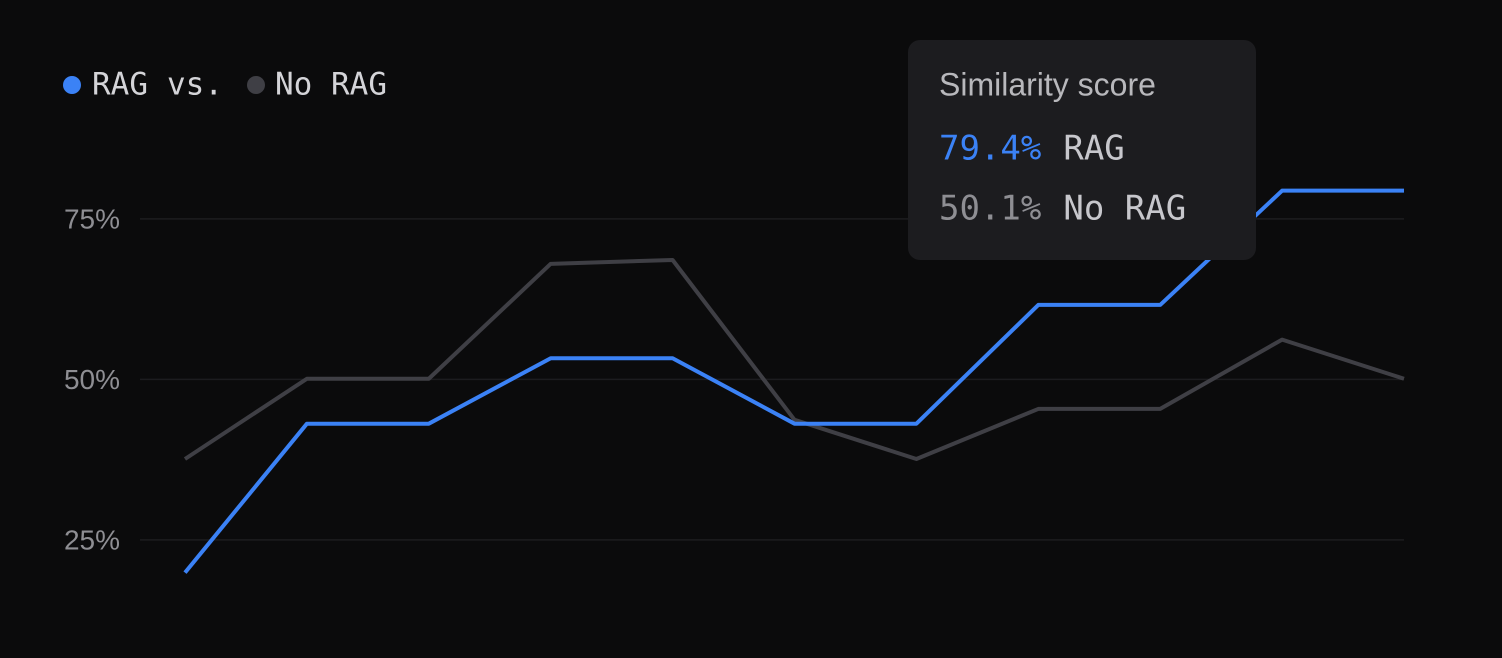  I want to click on y-tick-label: 75%, so click(92, 218).